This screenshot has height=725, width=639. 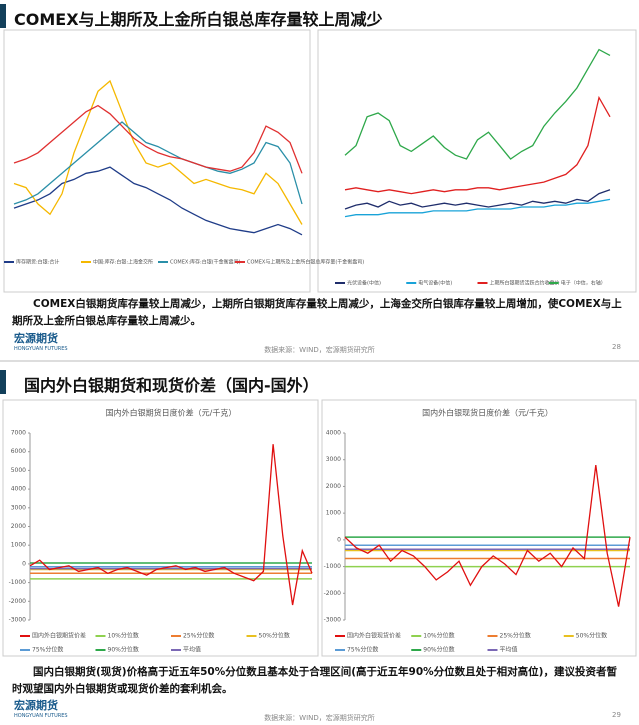 What do you see at coordinates (18, 433) in the screenshot?
I see `y-tick-label: 7000` at bounding box center [18, 433].